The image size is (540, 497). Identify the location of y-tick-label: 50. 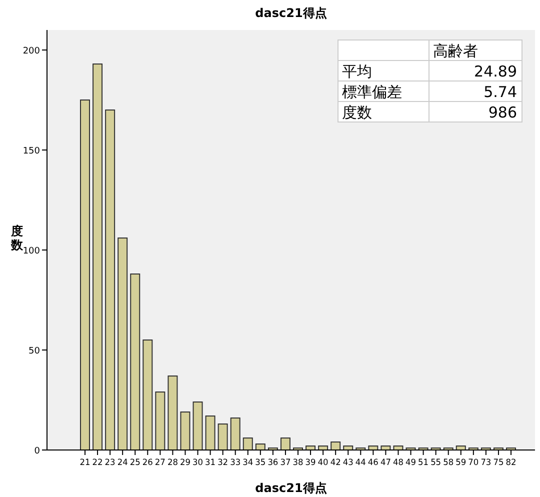
(34, 351).